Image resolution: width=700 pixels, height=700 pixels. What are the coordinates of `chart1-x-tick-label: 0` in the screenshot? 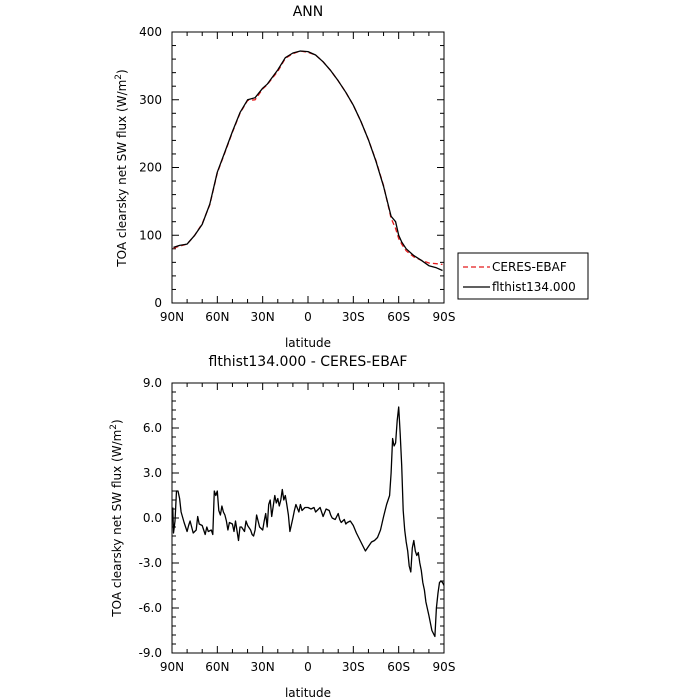 It's located at (308, 667).